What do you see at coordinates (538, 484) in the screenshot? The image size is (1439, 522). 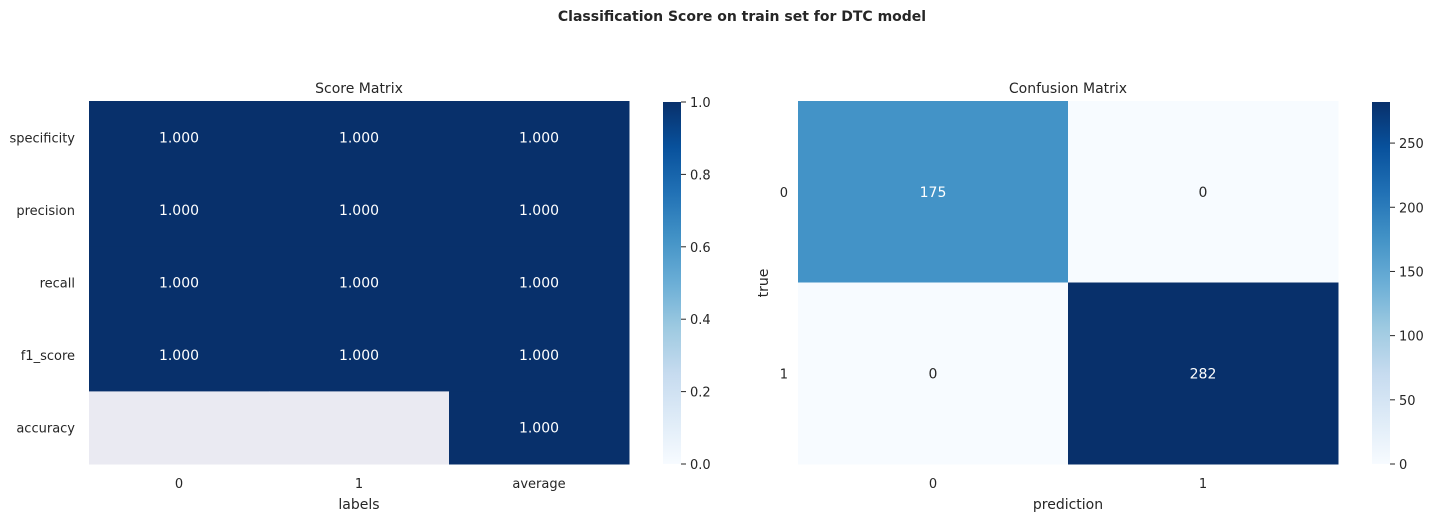 I see `score-matrix-x-tick-2: average` at bounding box center [538, 484].